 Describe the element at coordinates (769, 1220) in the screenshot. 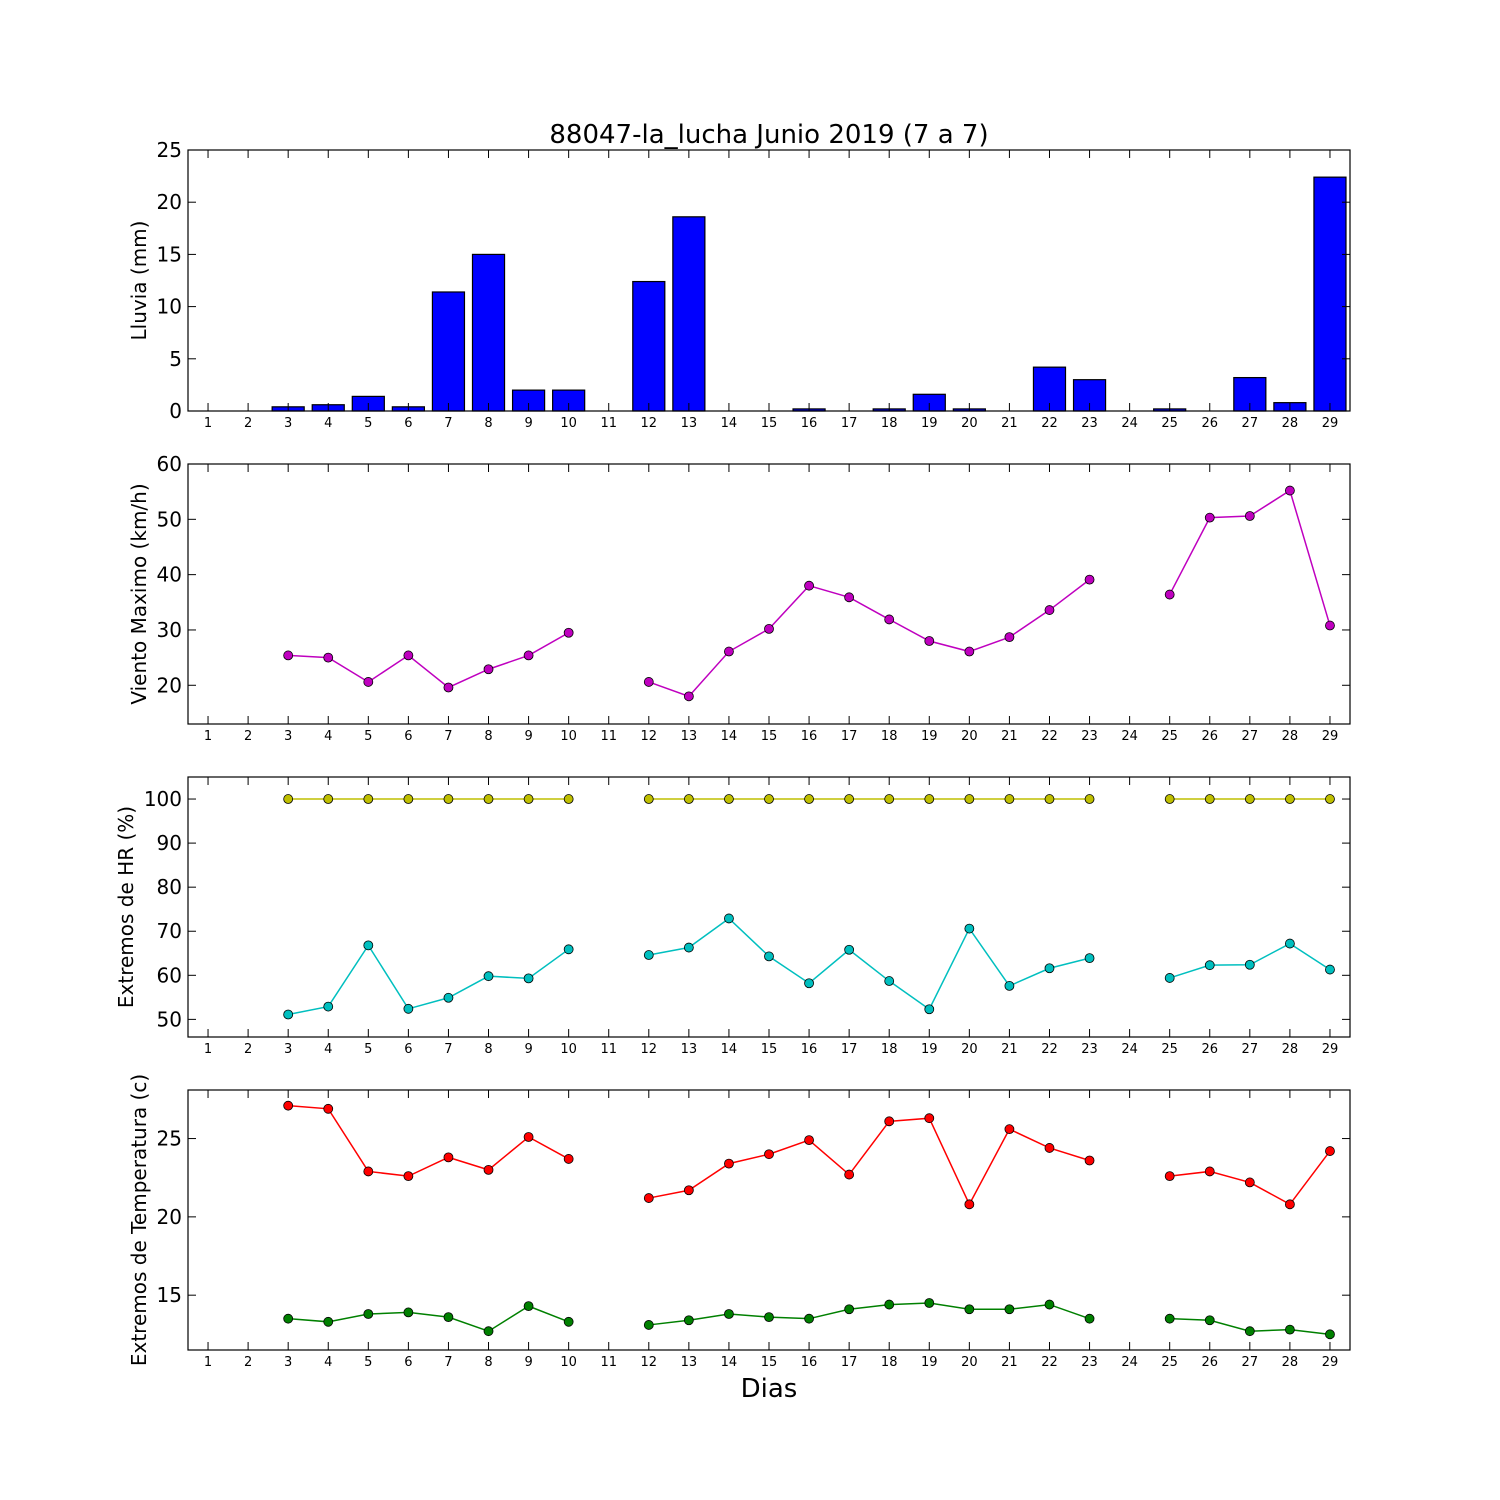

I see `temp-axes-frame` at that location.